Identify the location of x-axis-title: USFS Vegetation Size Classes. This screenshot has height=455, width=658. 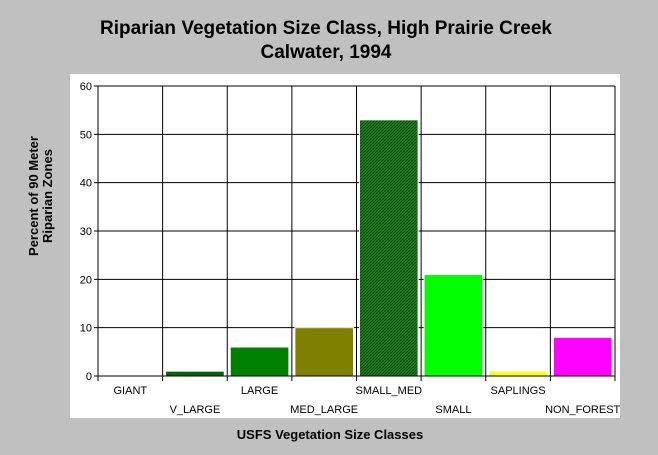
(330, 434).